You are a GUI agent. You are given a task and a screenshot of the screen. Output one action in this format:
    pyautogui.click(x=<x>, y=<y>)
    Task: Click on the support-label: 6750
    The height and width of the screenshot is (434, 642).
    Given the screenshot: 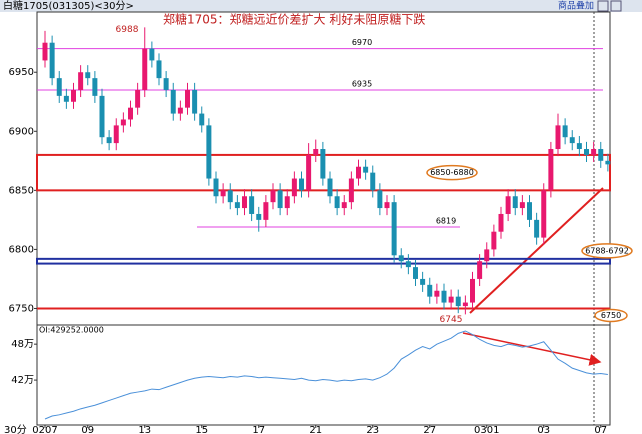 What is the action you would take?
    pyautogui.click(x=611, y=315)
    